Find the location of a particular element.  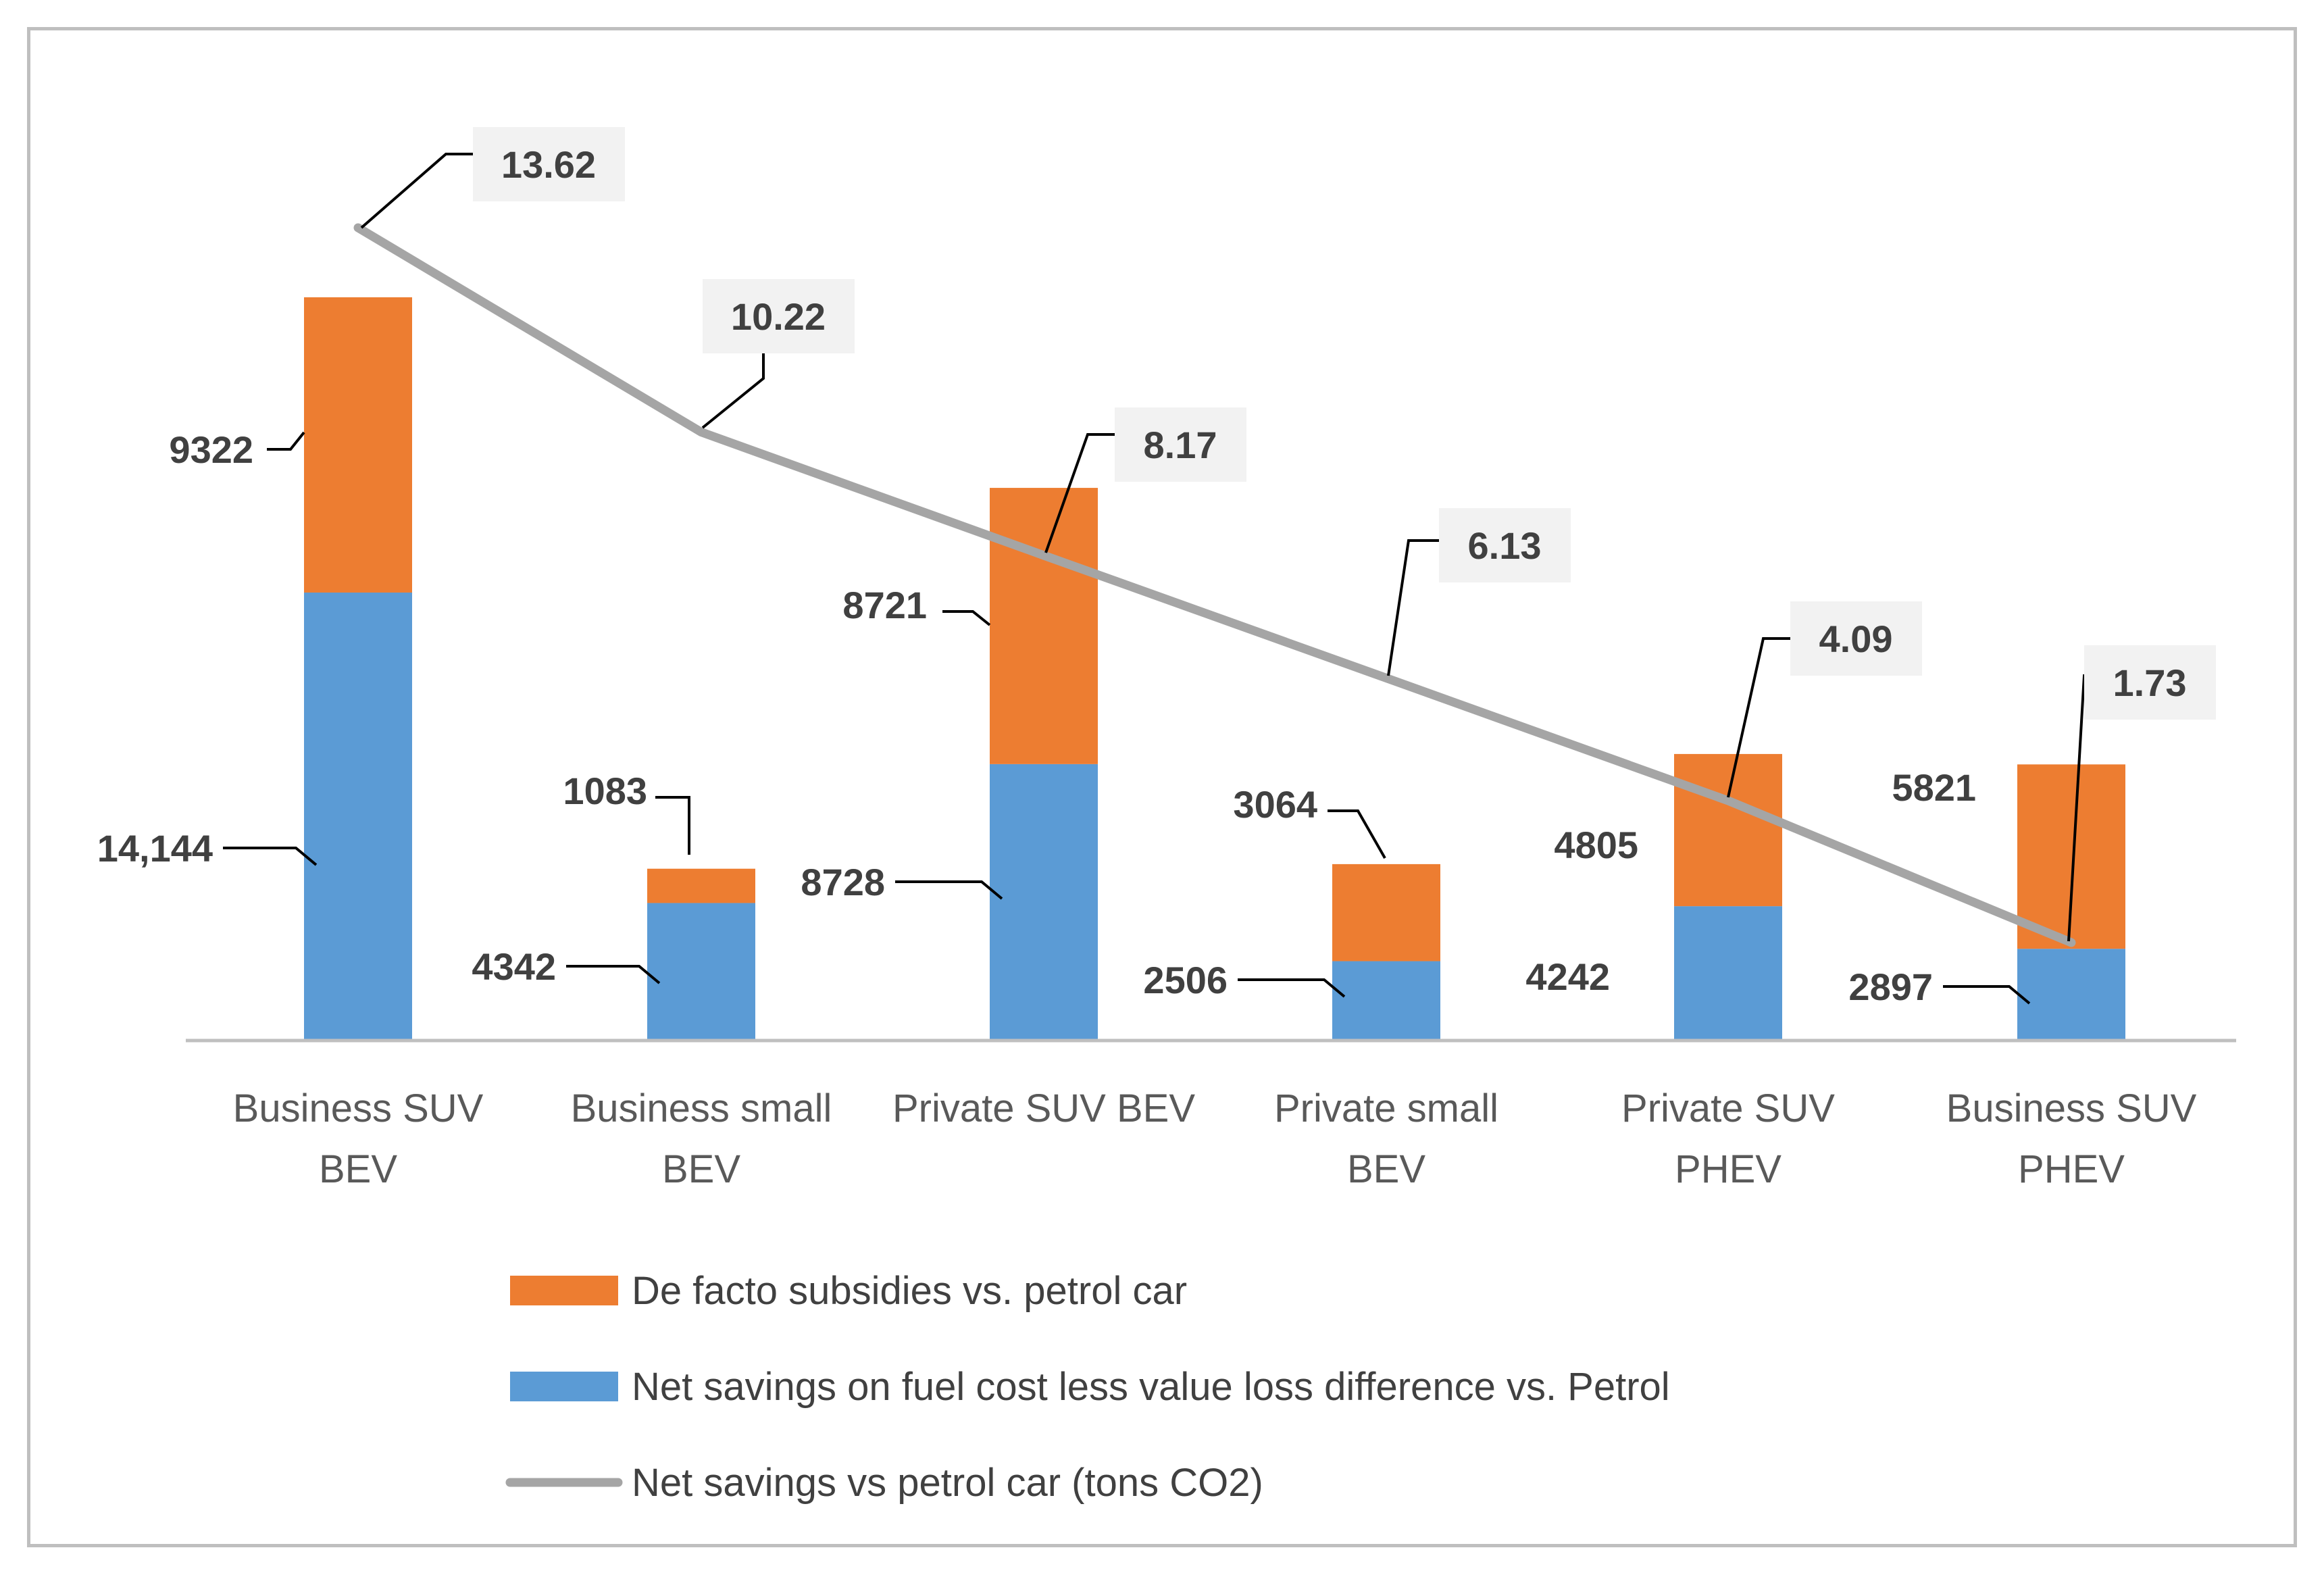

category-label-1-1: BEV is located at coordinates (701, 1169).